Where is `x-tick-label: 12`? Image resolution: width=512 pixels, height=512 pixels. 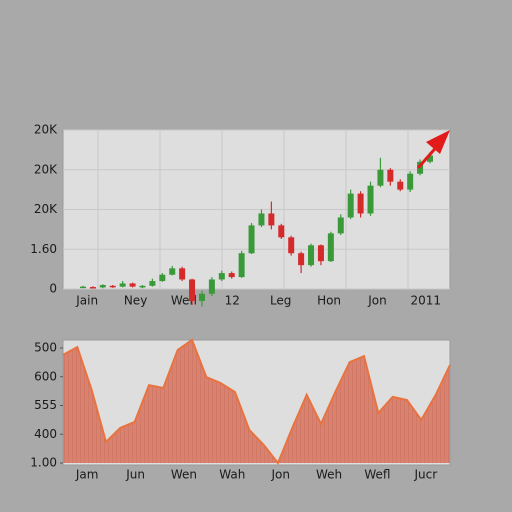
x-tick-label: 12 is located at coordinates (232, 301).